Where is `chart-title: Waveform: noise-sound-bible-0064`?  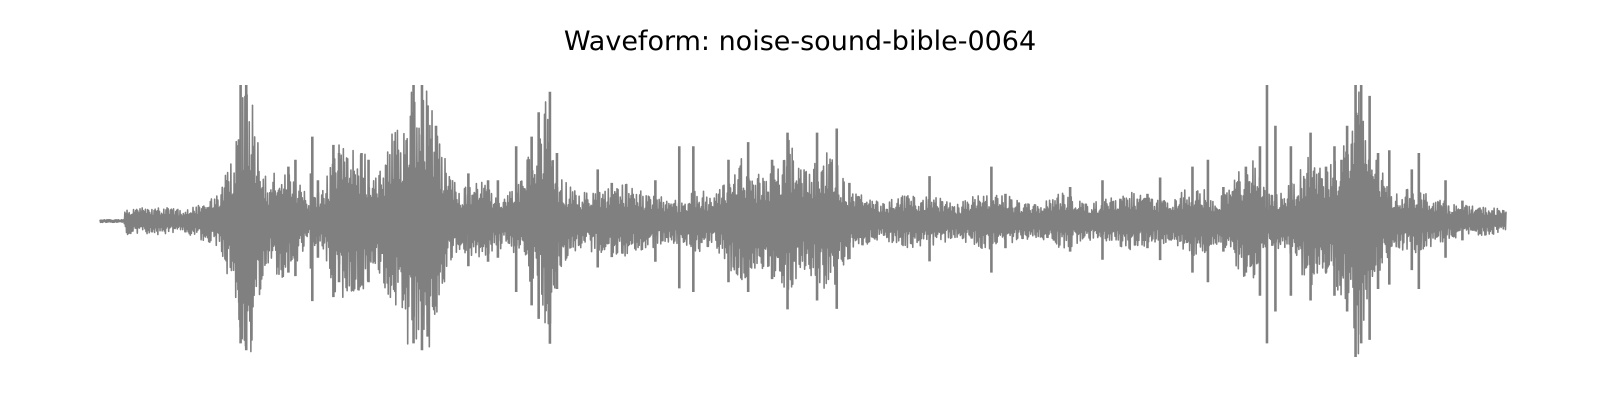
chart-title: Waveform: noise-sound-bible-0064 is located at coordinates (800, 41).